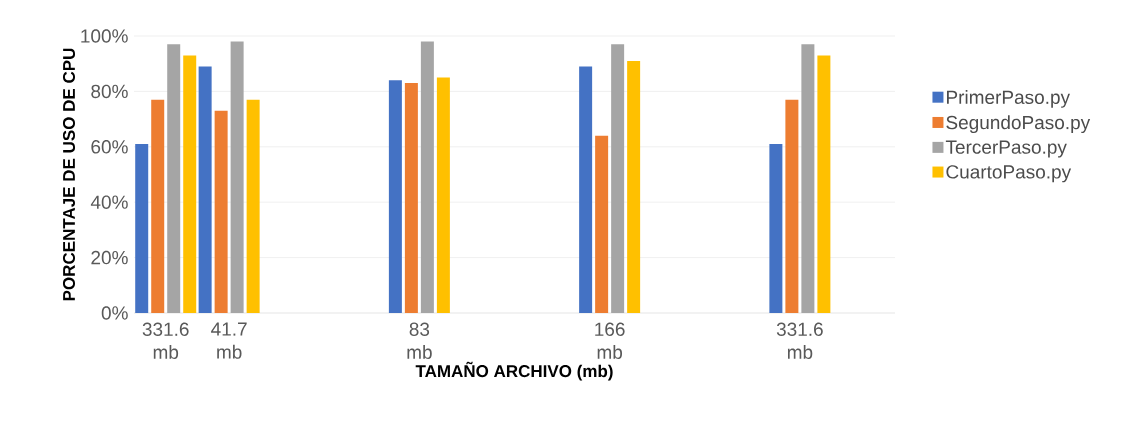 This screenshot has height=434, width=1131. Describe the element at coordinates (1006, 149) in the screenshot. I see `legend-label: TercerPaso.py` at that location.